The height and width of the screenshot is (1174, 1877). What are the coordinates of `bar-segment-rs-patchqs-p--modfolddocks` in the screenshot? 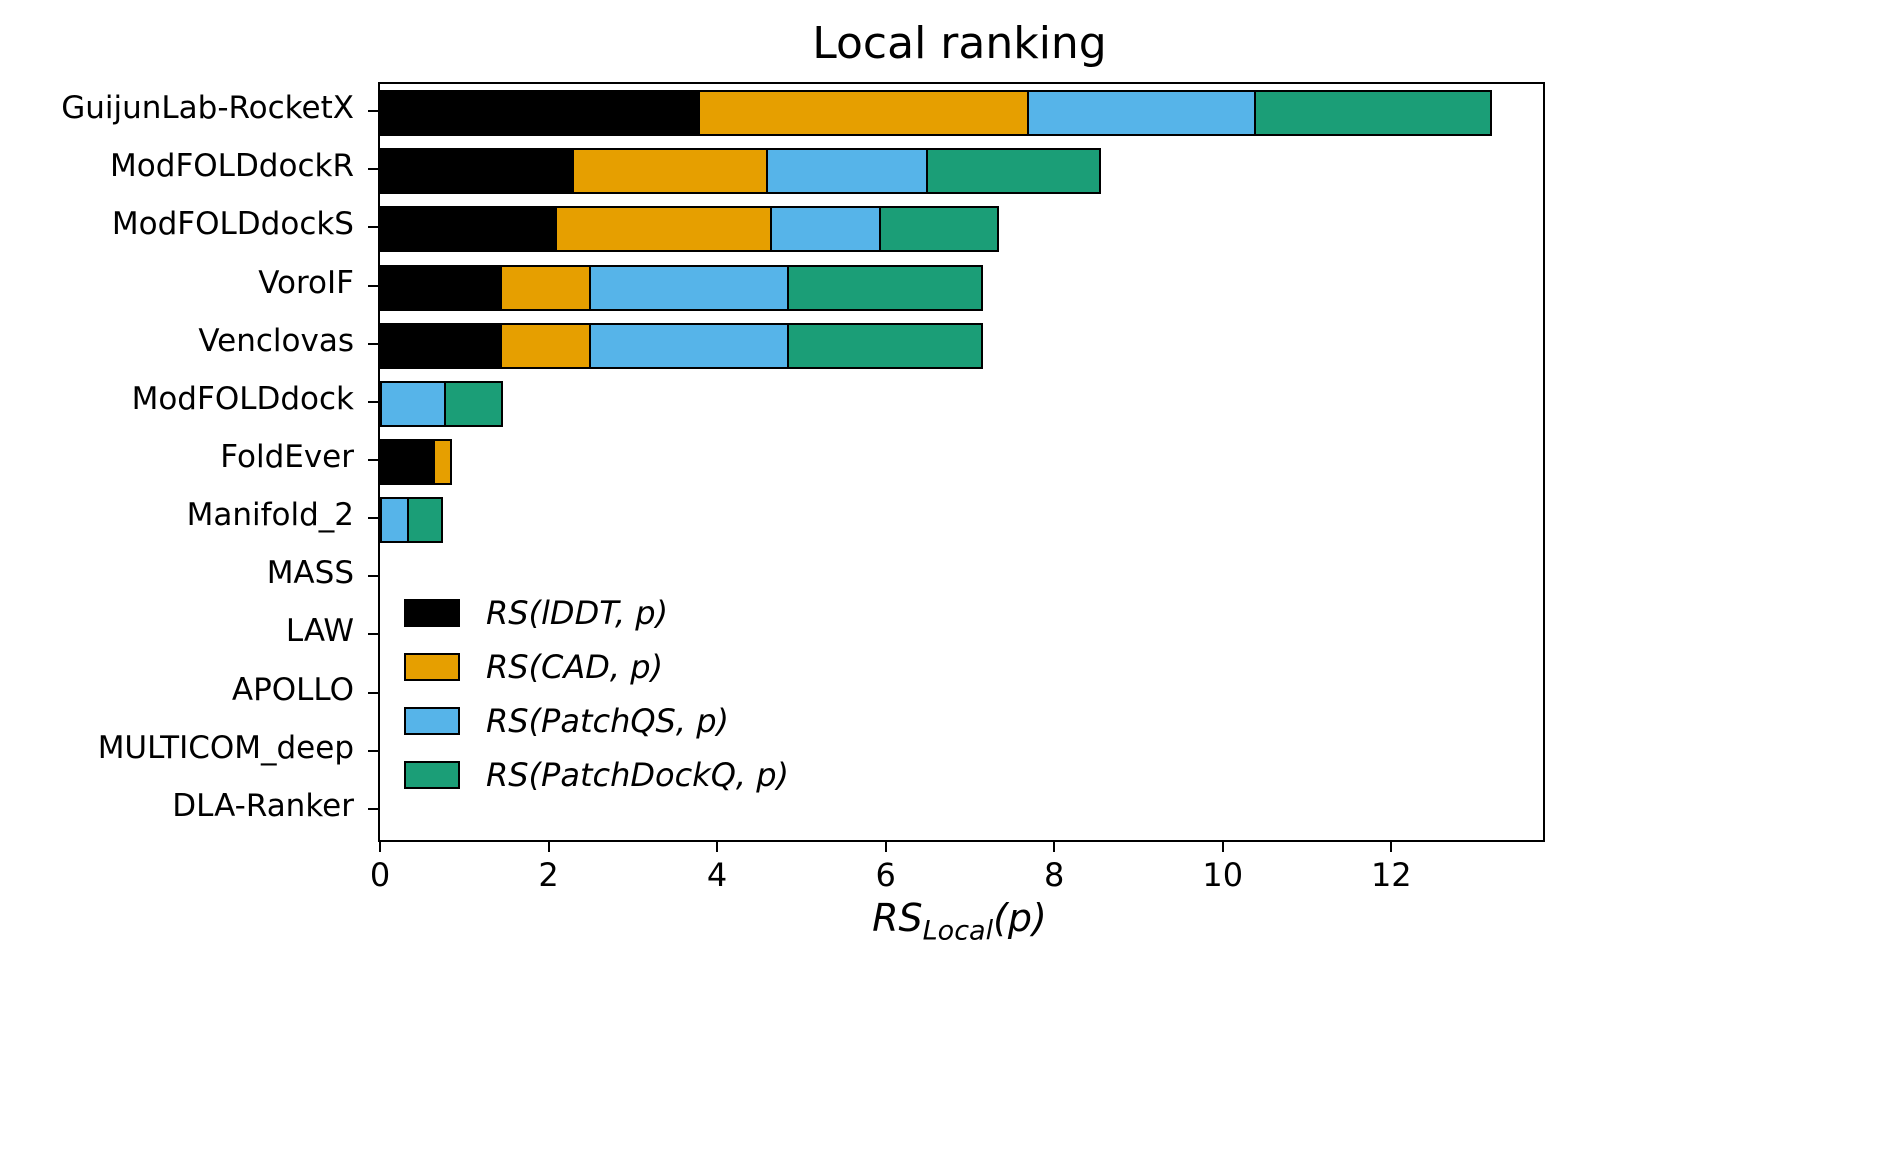 It's located at (825, 229).